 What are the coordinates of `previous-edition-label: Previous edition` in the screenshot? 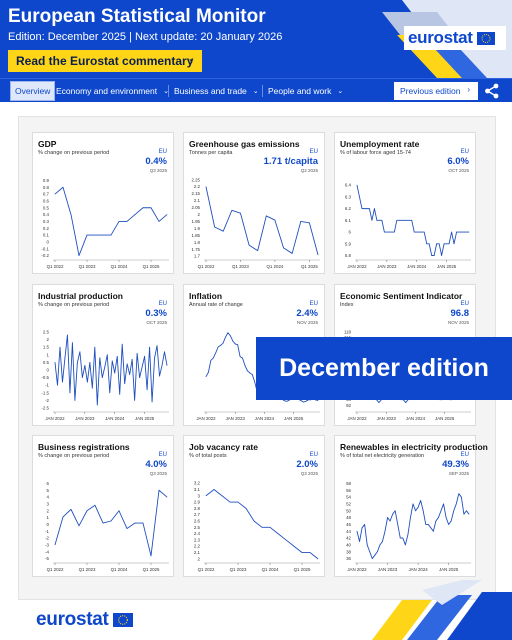 It's located at (430, 91).